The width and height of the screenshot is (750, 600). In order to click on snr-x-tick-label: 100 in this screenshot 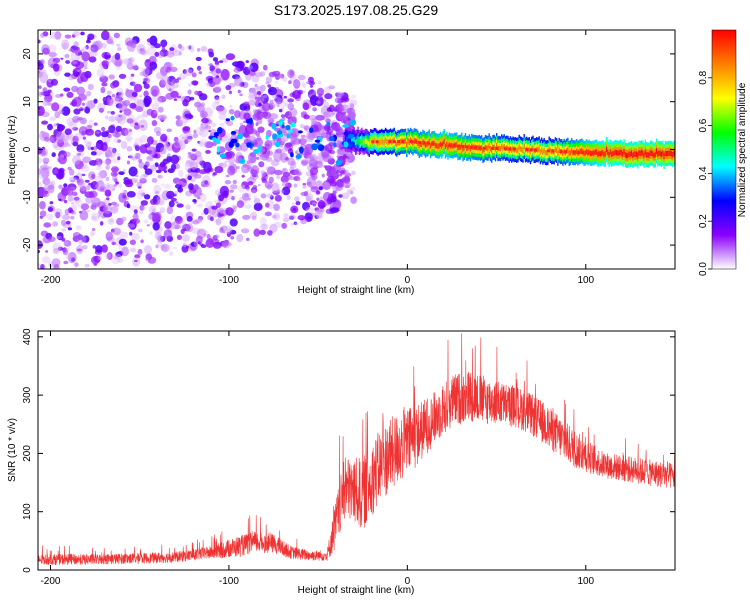, I will do `click(585, 581)`.